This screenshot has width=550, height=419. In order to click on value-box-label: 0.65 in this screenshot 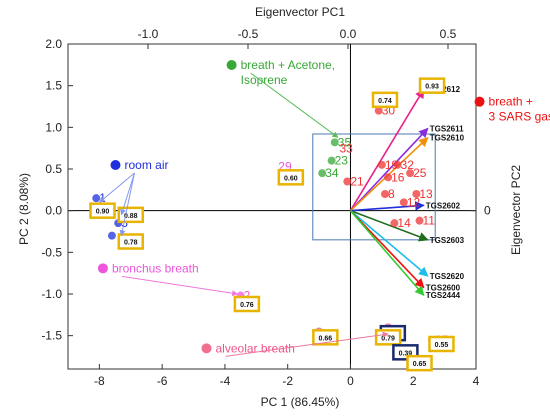, I will do `click(420, 364)`.